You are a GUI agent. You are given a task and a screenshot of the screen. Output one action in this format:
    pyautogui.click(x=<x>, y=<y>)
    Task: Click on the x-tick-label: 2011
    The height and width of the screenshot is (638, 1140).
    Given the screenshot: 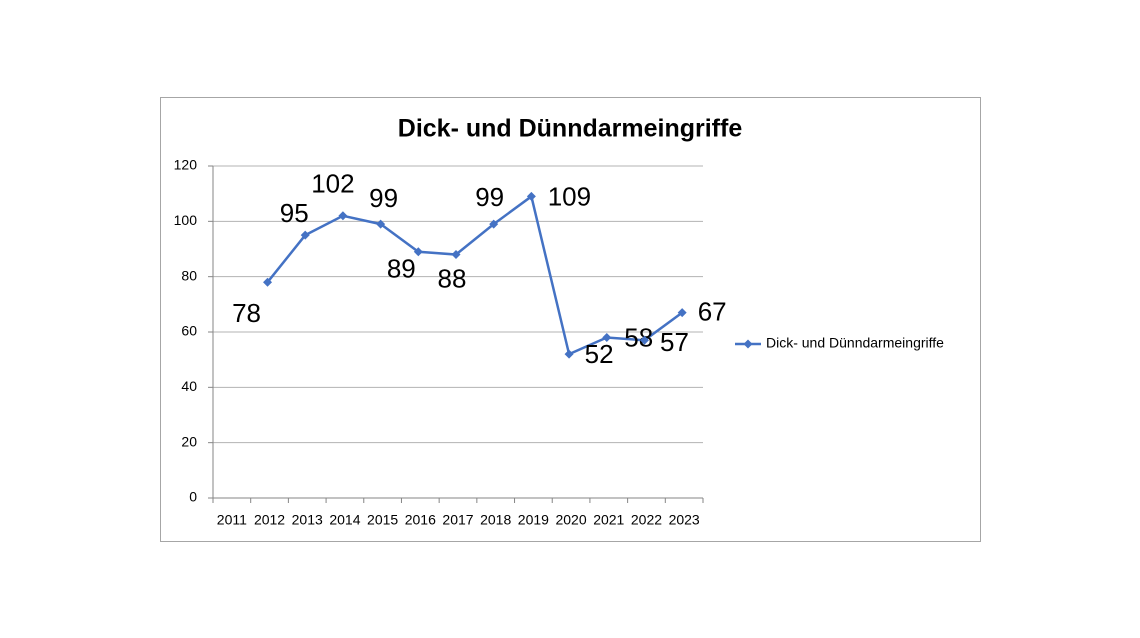 What is the action you would take?
    pyautogui.click(x=232, y=520)
    